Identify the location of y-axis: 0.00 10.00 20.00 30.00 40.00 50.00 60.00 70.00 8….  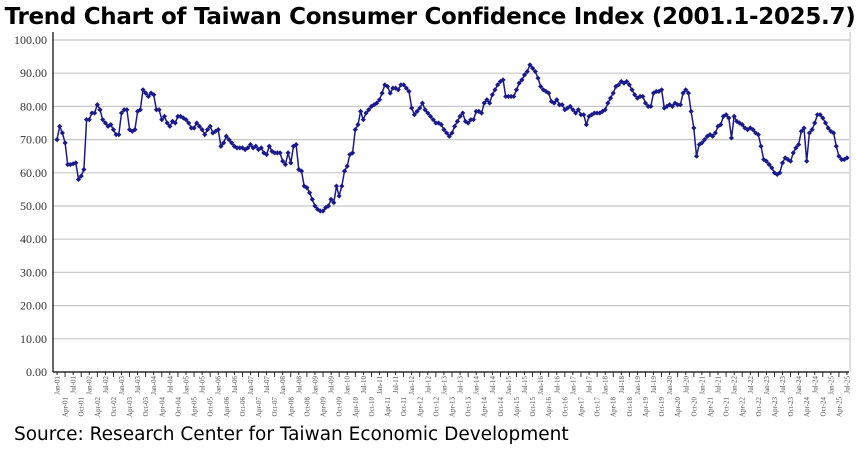
(34, 205).